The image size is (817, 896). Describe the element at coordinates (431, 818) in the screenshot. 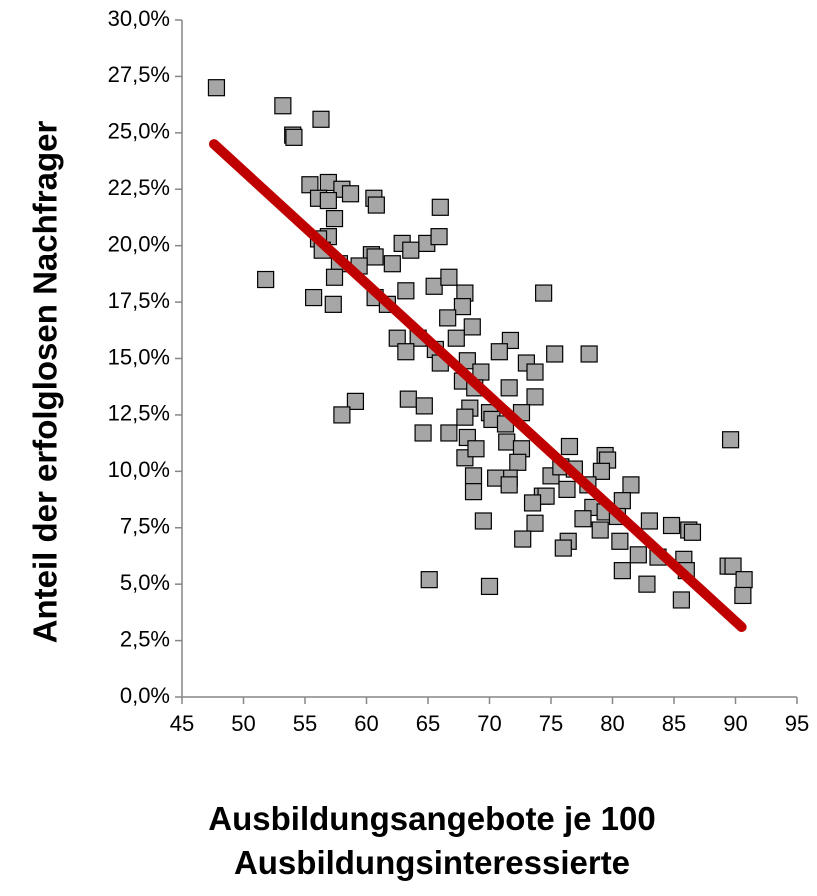

I see `x-axis-title: Ausbildungsangebote je 100` at that location.